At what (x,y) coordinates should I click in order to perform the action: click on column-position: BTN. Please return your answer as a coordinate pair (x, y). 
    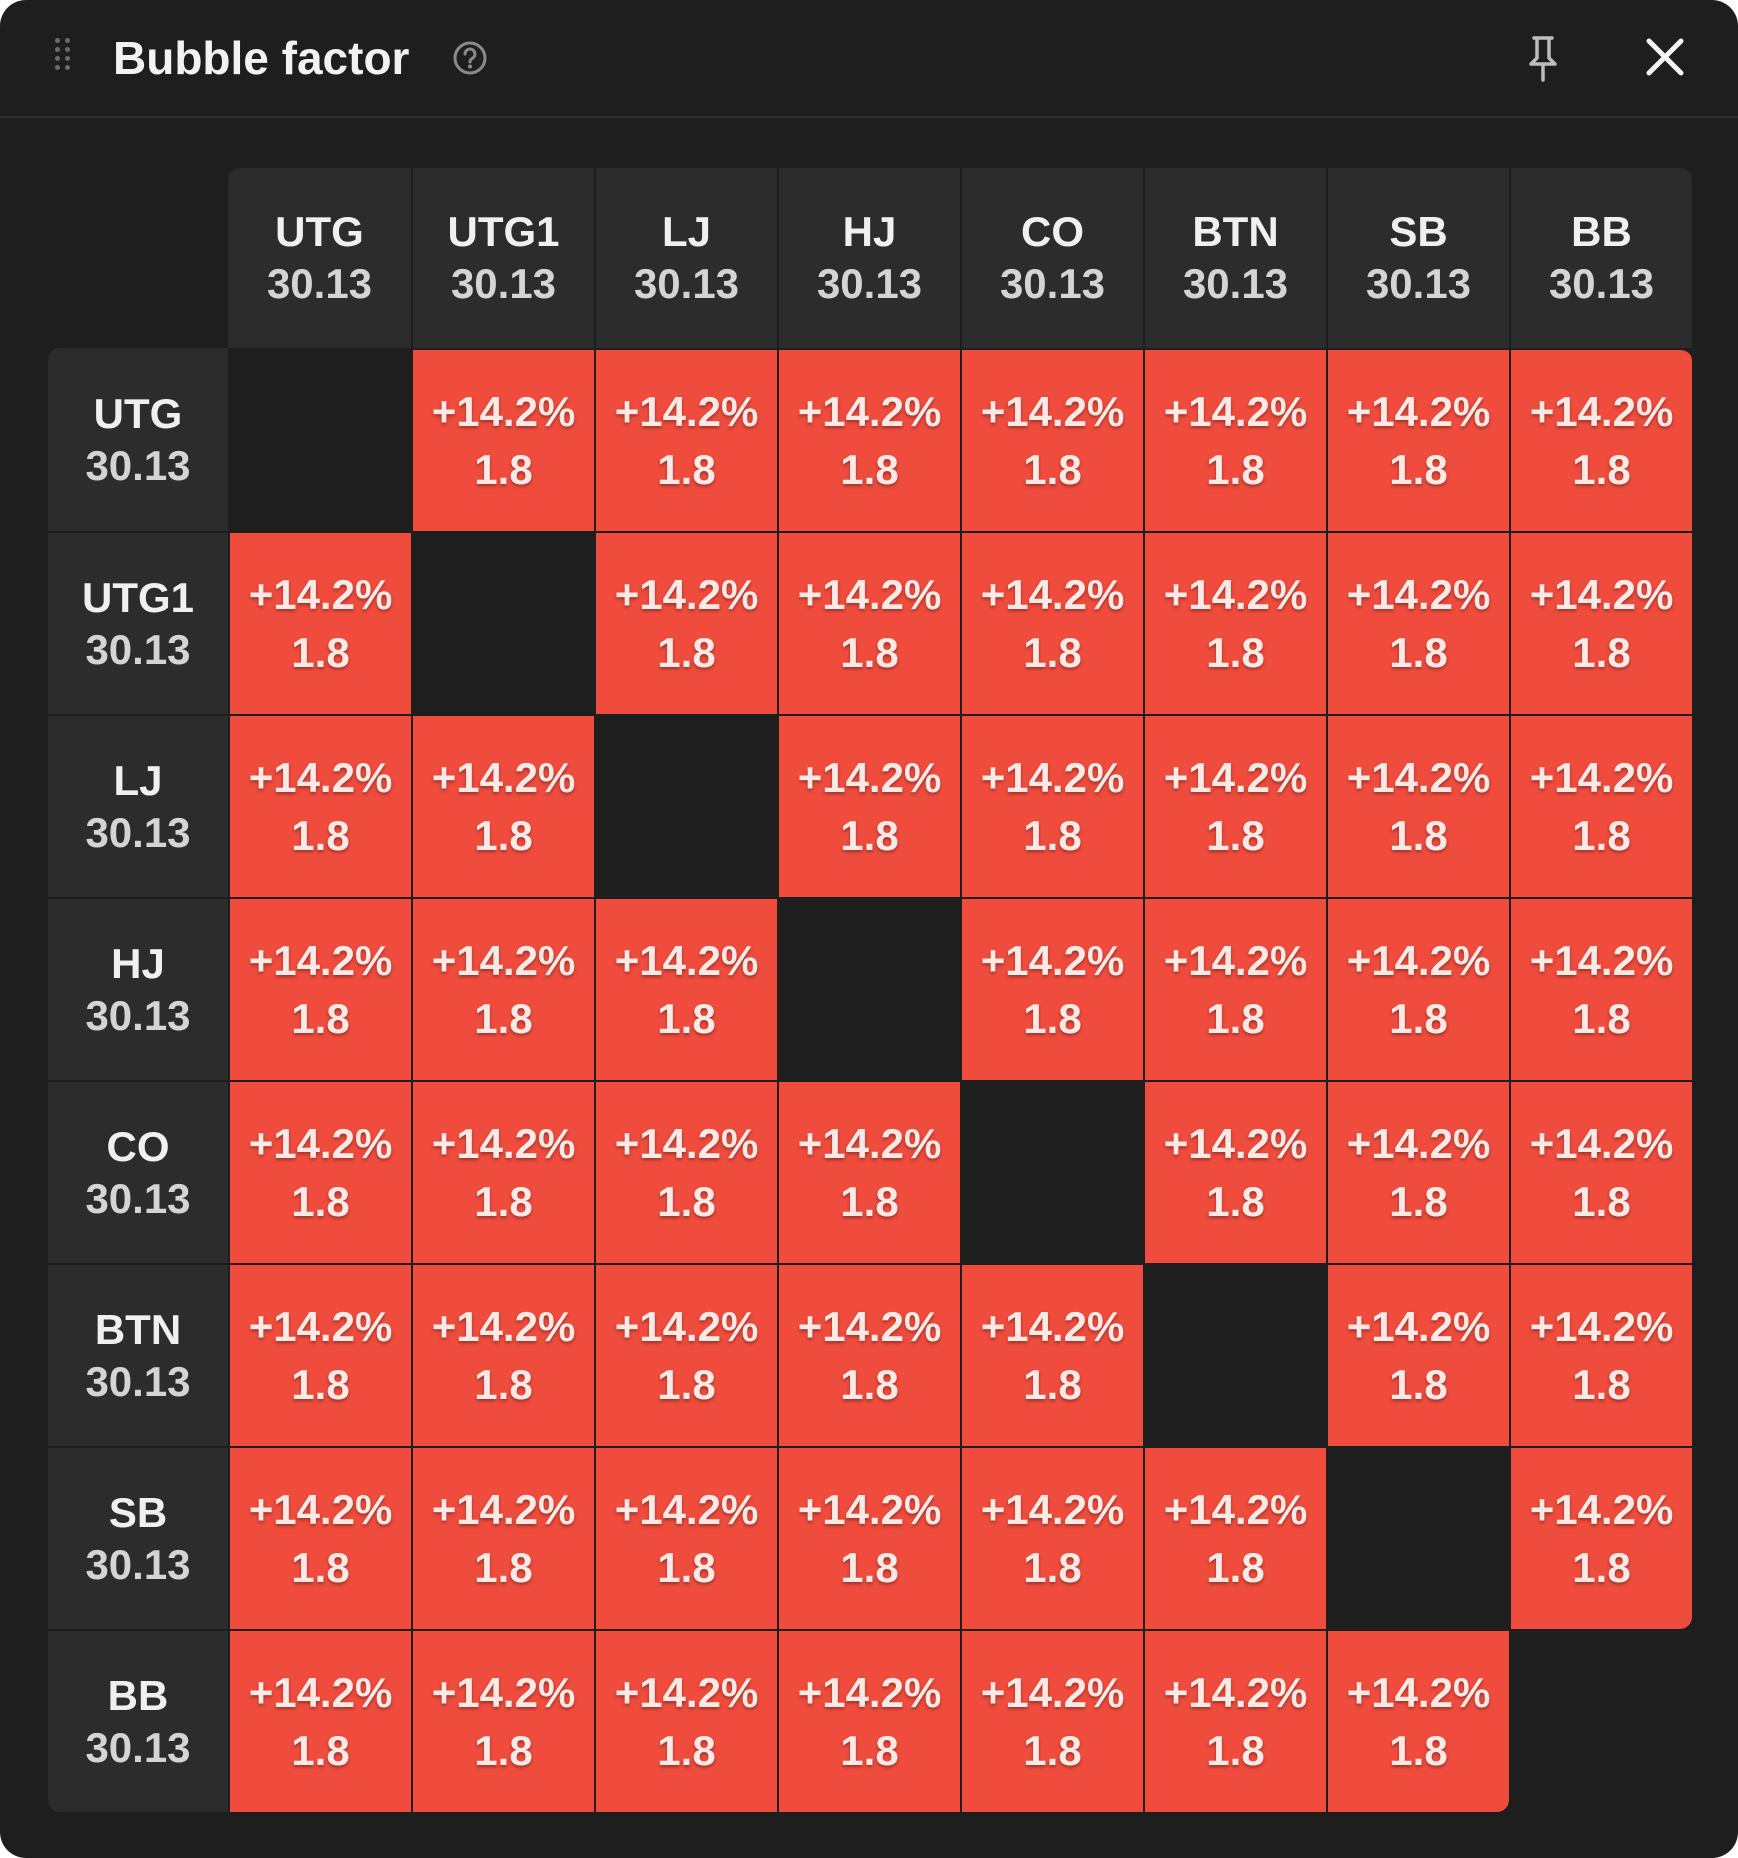
    Looking at the image, I should click on (1235, 231).